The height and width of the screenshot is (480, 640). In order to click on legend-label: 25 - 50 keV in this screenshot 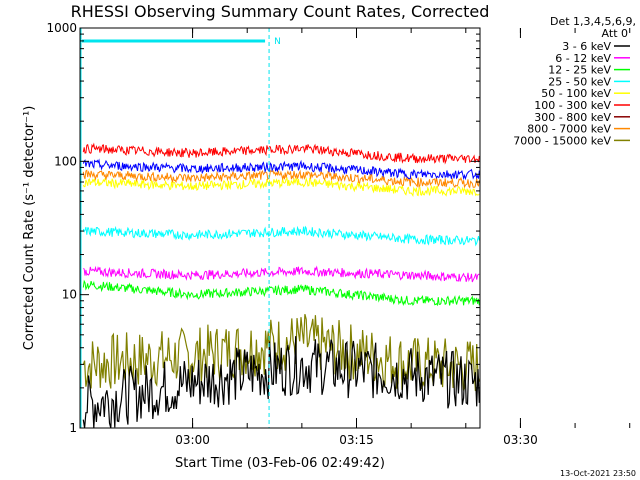, I will do `click(579, 81)`.